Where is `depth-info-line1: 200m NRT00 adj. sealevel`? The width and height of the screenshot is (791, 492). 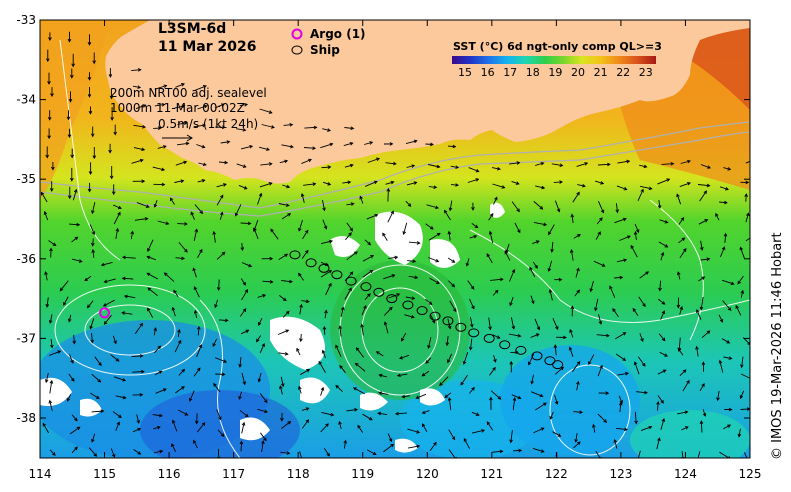 depth-info-line1: 200m NRT00 adj. sealevel is located at coordinates (188, 93).